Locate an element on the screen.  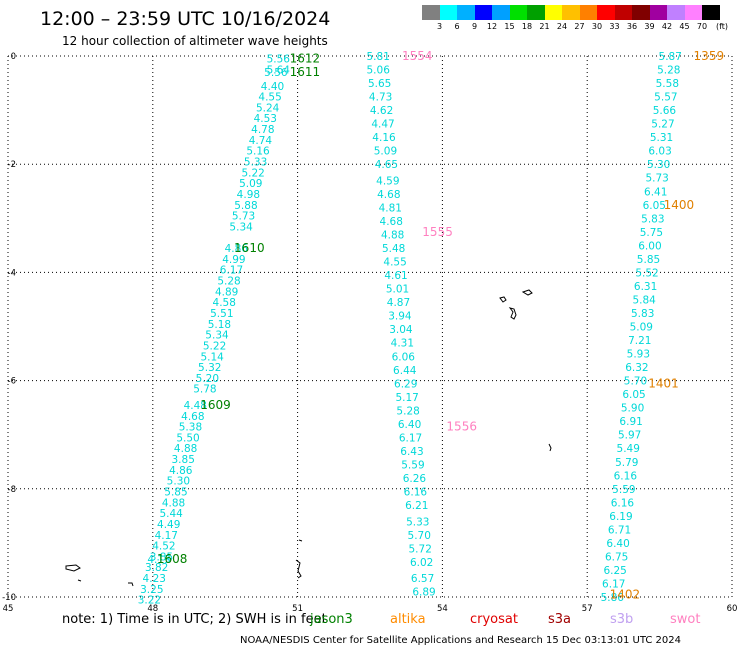
wave-height-label: 4.40 is located at coordinates (272, 87).